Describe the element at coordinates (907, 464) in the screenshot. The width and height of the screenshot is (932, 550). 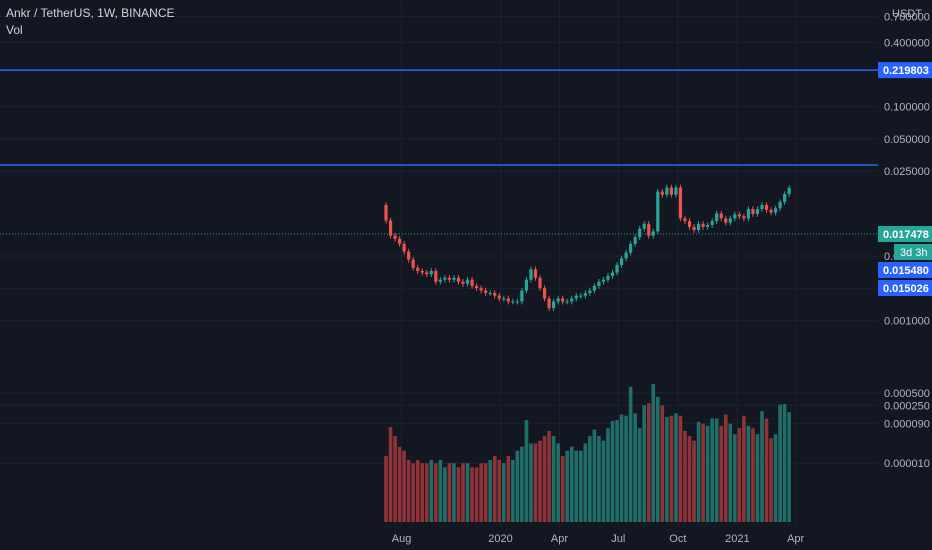
I see `volume-tick-label: 0.000010` at that location.